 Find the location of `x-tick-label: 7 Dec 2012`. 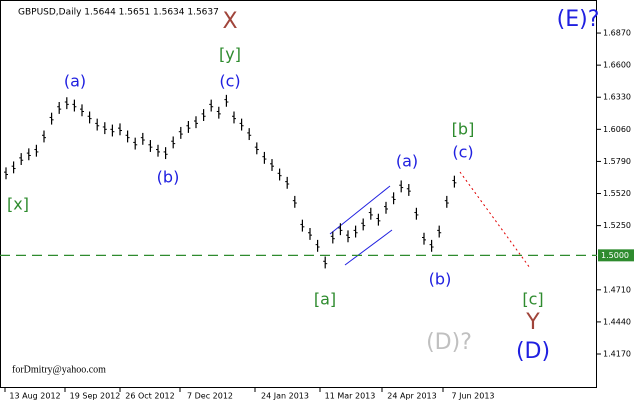

x-tick-label: 7 Dec 2012 is located at coordinates (210, 396).